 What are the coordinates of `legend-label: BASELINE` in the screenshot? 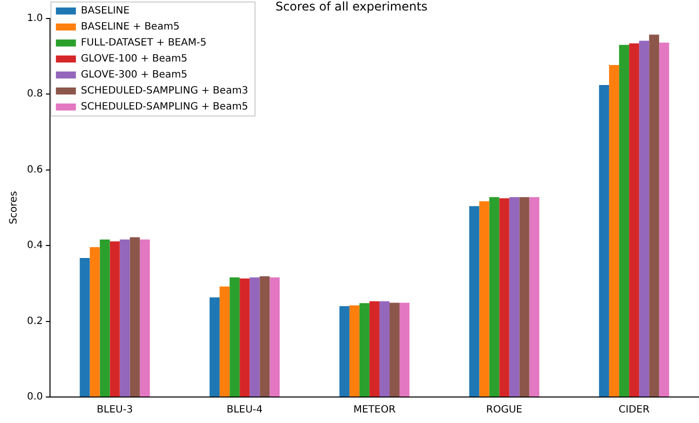 It's located at (105, 11).